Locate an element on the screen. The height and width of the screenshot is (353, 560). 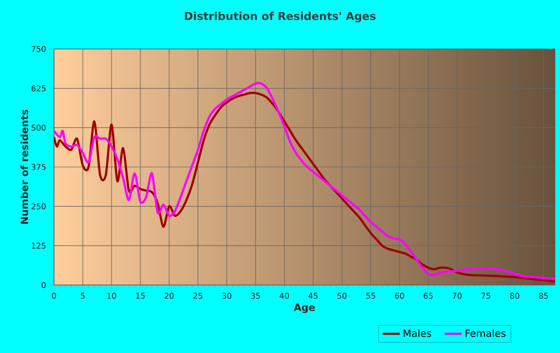
chart-title: Distribution of Residents' Ages is located at coordinates (280, 17).